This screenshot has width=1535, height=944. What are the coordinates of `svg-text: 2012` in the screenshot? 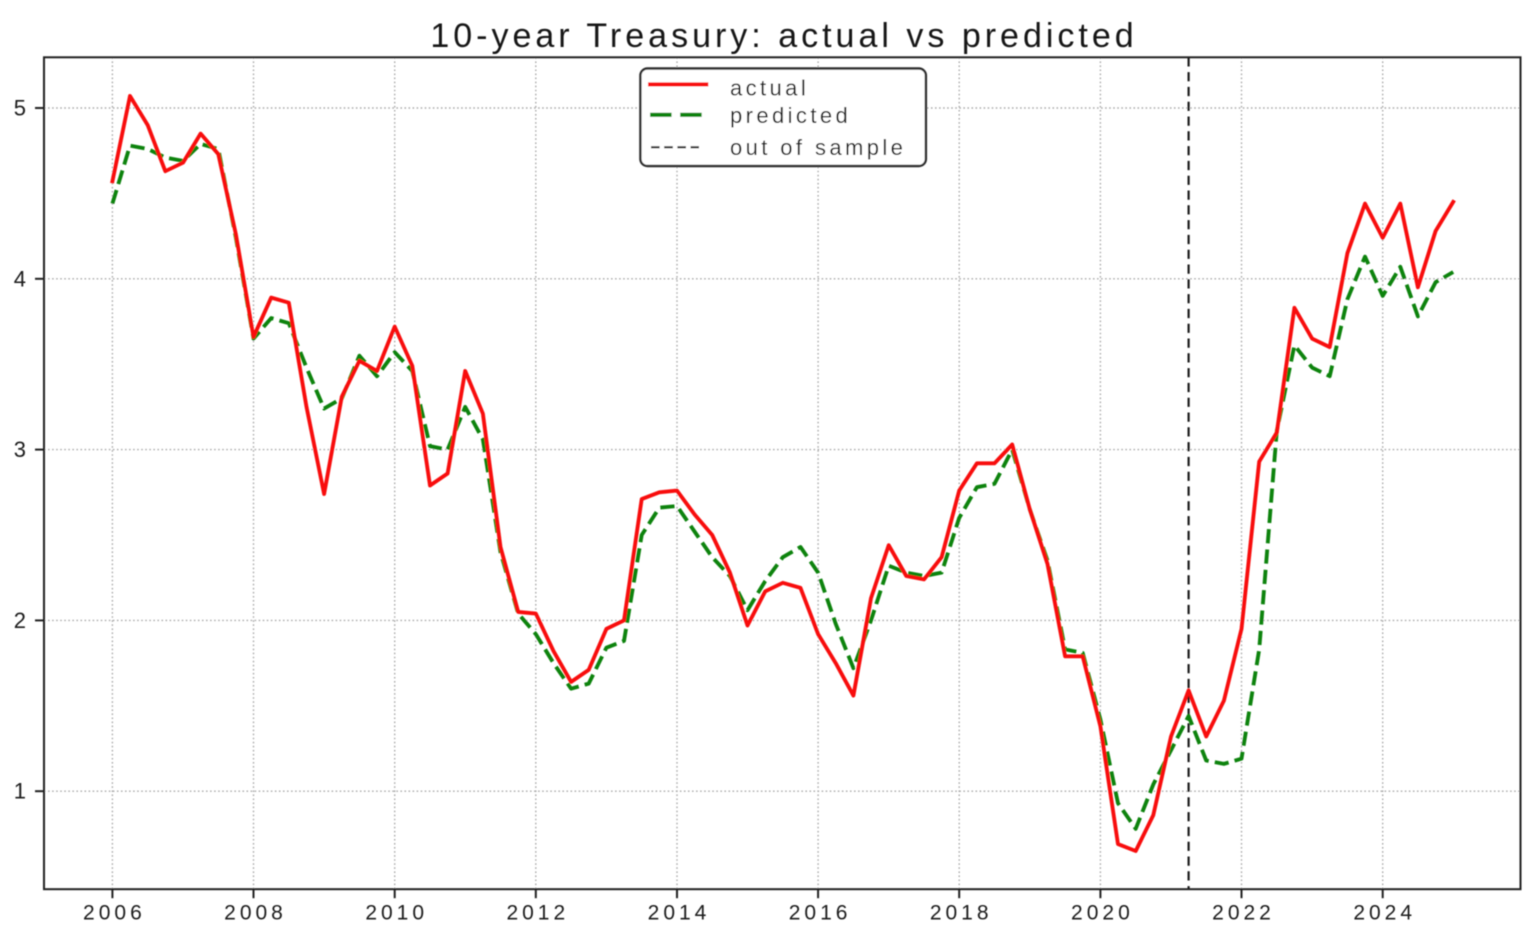 It's located at (537, 913).